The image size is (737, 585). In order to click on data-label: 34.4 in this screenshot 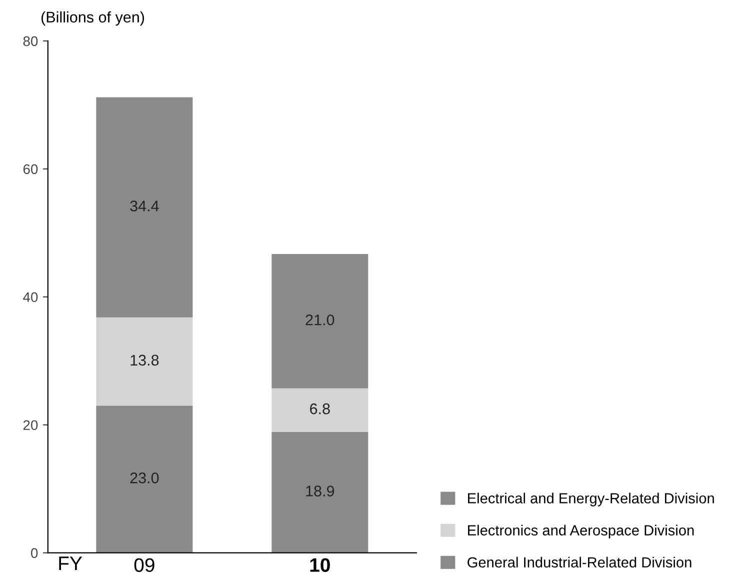, I will do `click(144, 206)`.